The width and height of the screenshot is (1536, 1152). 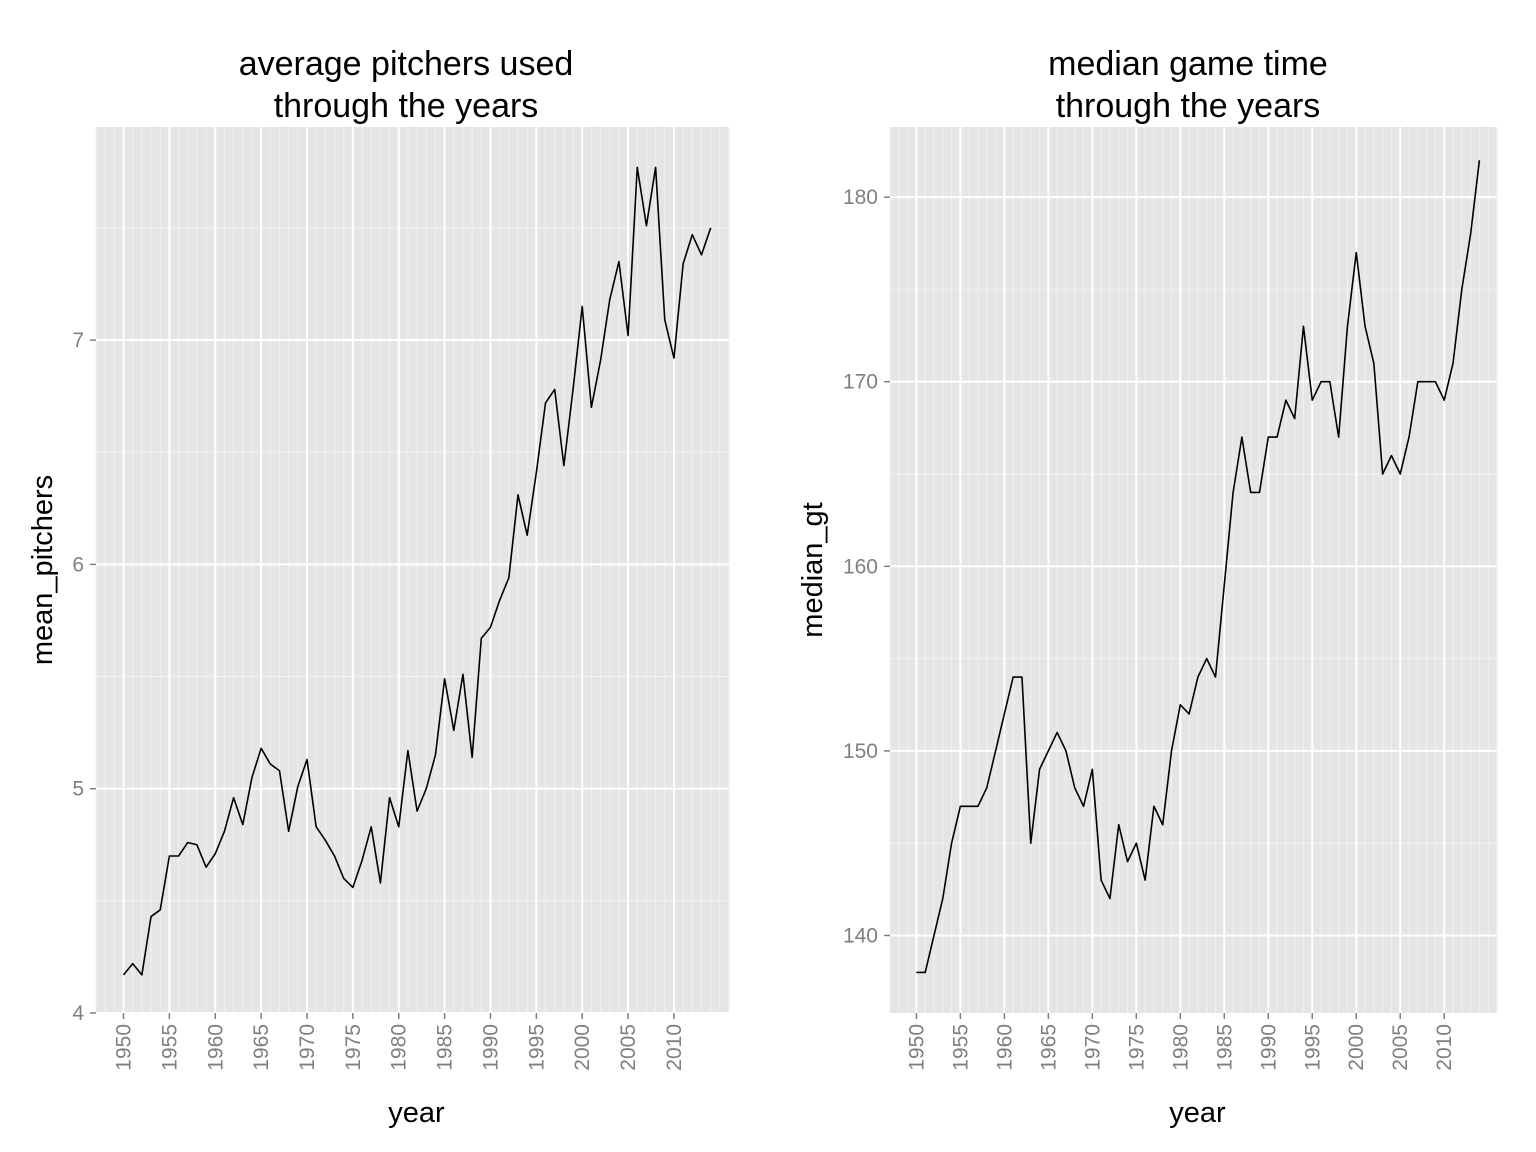 I want to click on pitchers-x-tick-label: 1955, so click(x=169, y=1047).